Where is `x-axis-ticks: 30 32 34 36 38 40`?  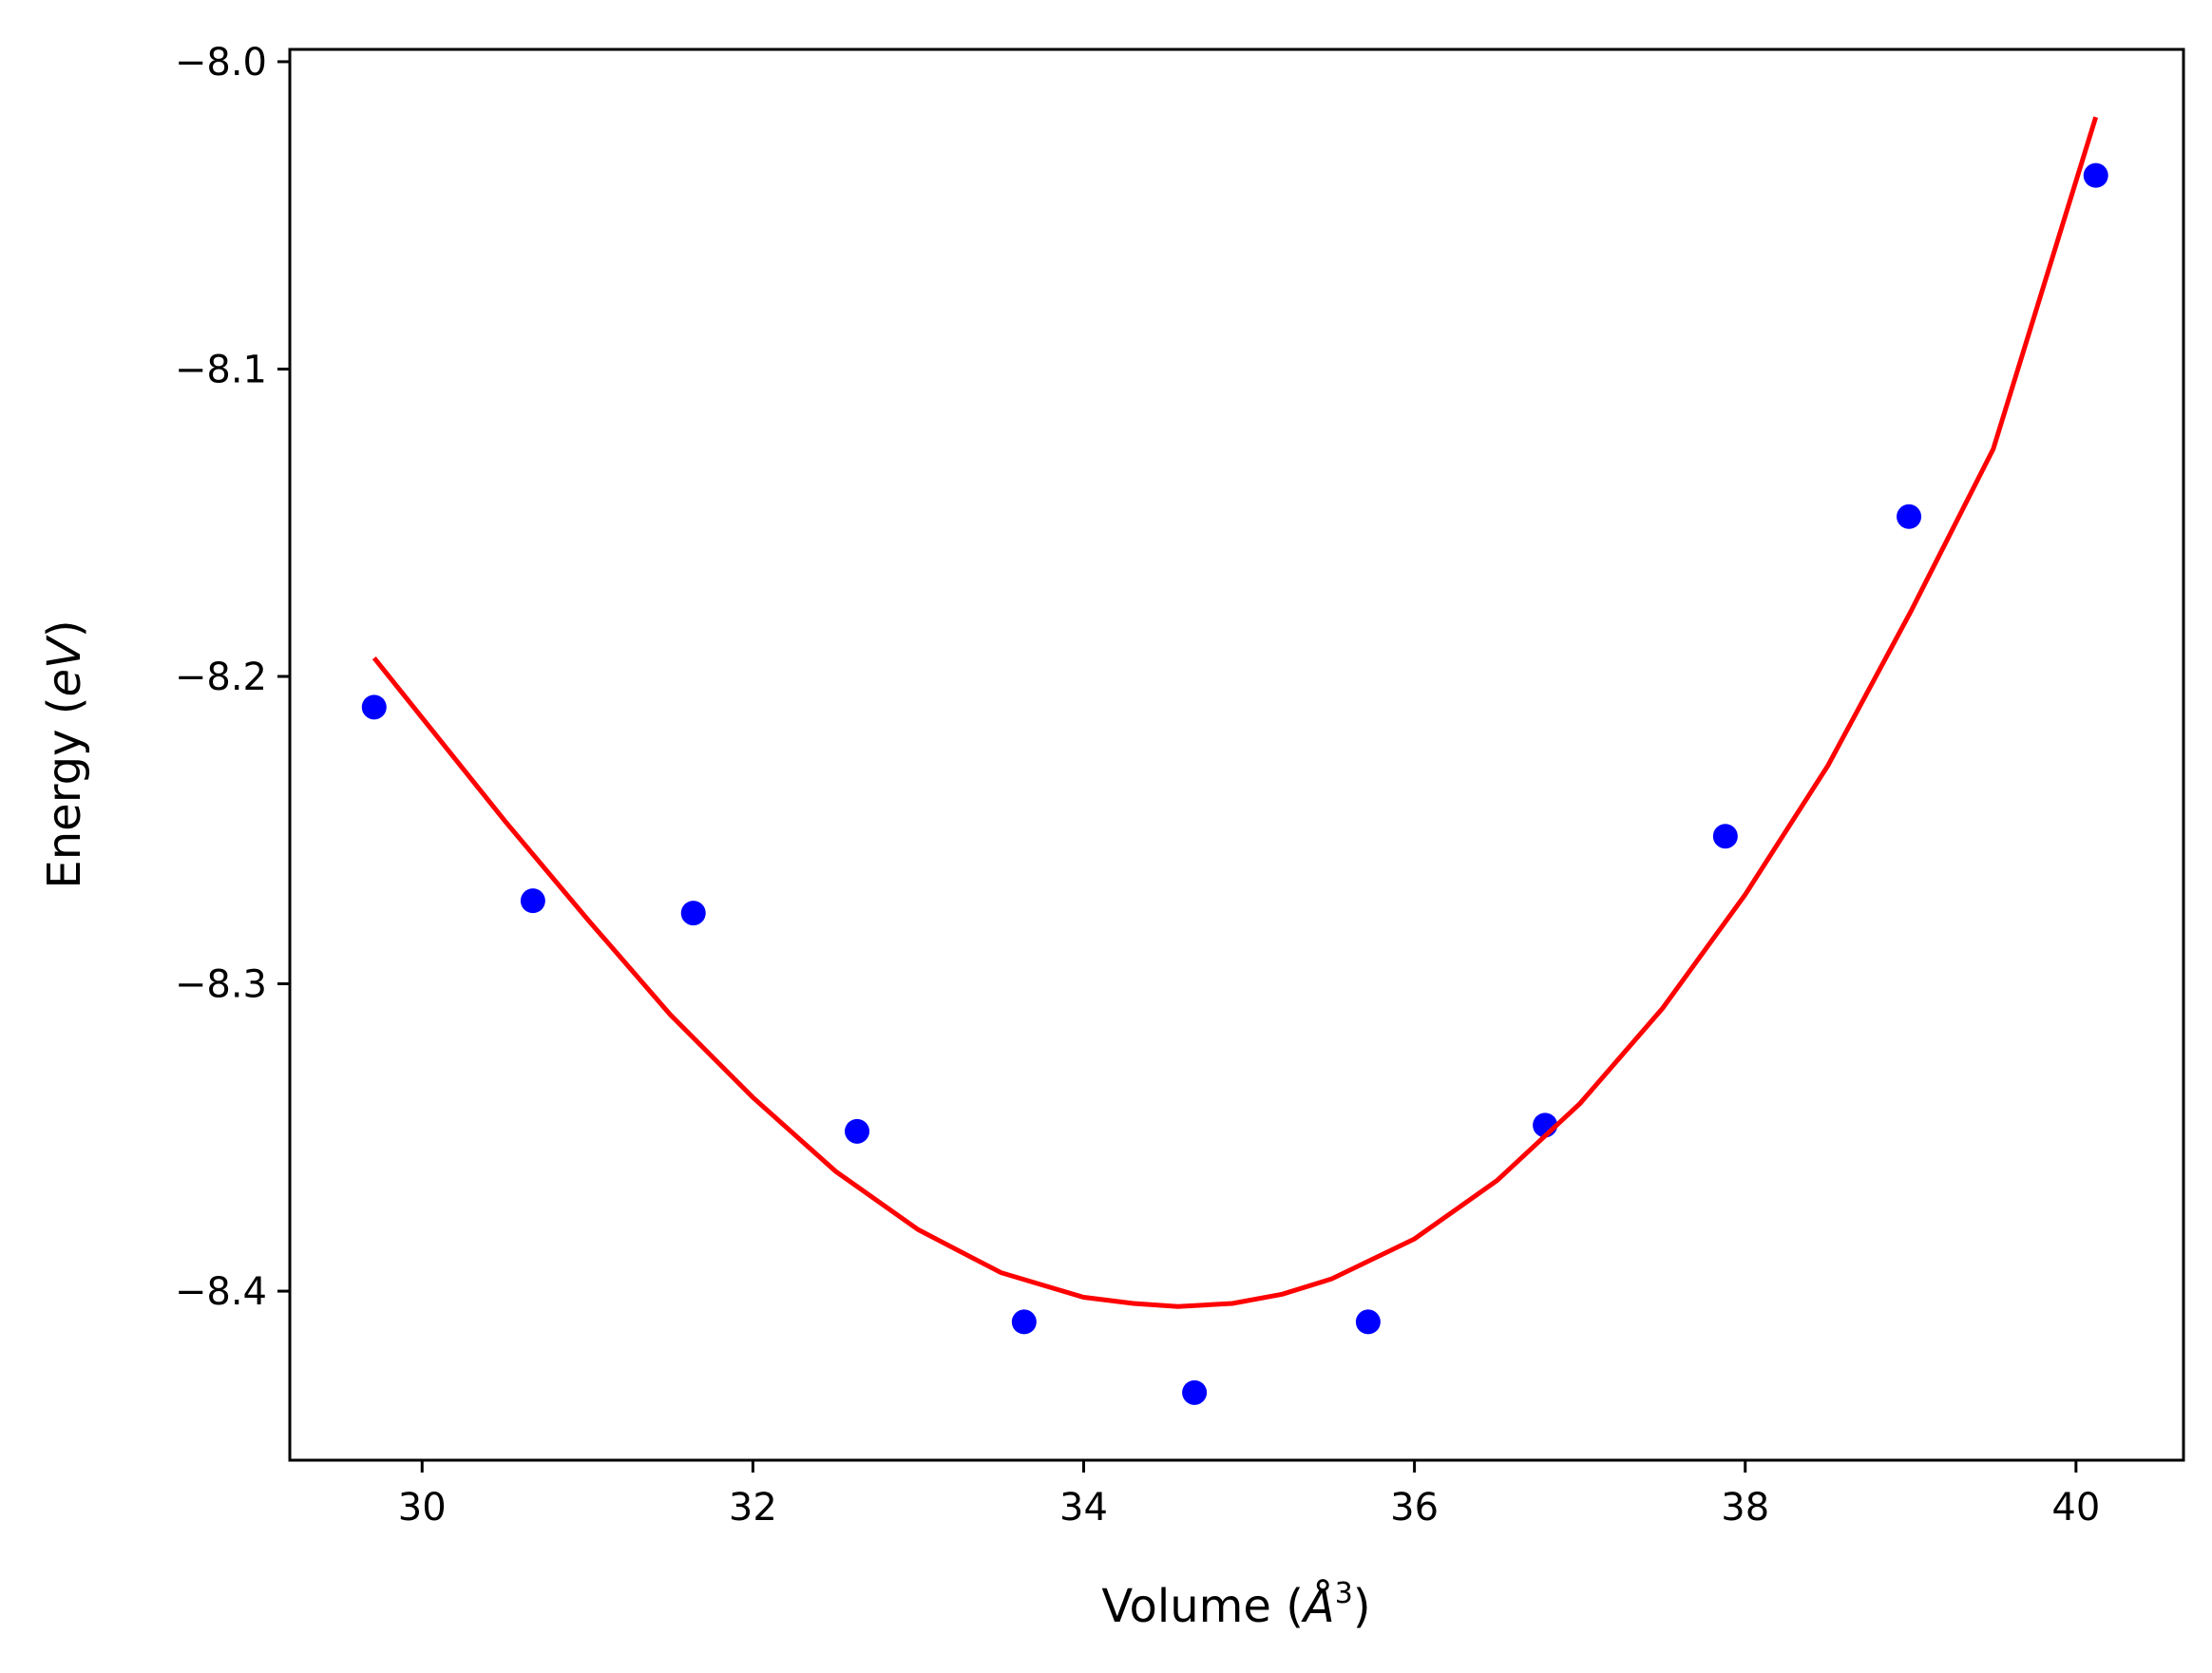
x-axis-ticks: 30 32 34 36 38 40 is located at coordinates (1249, 1495).